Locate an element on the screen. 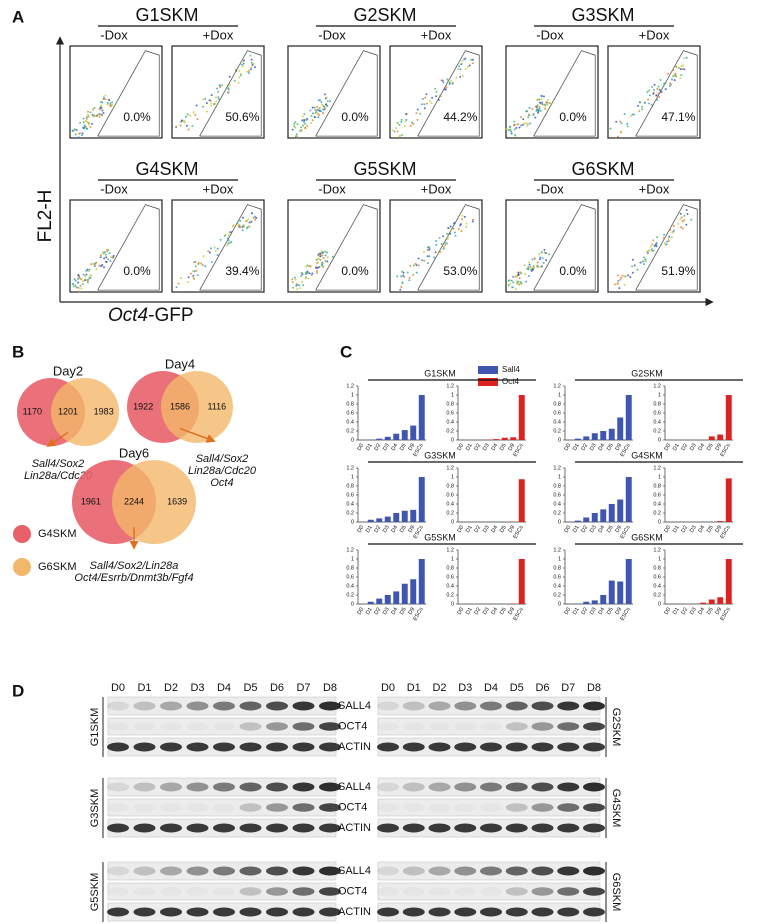 The width and height of the screenshot is (784, 924). panel-label: D is located at coordinates (18, 690).